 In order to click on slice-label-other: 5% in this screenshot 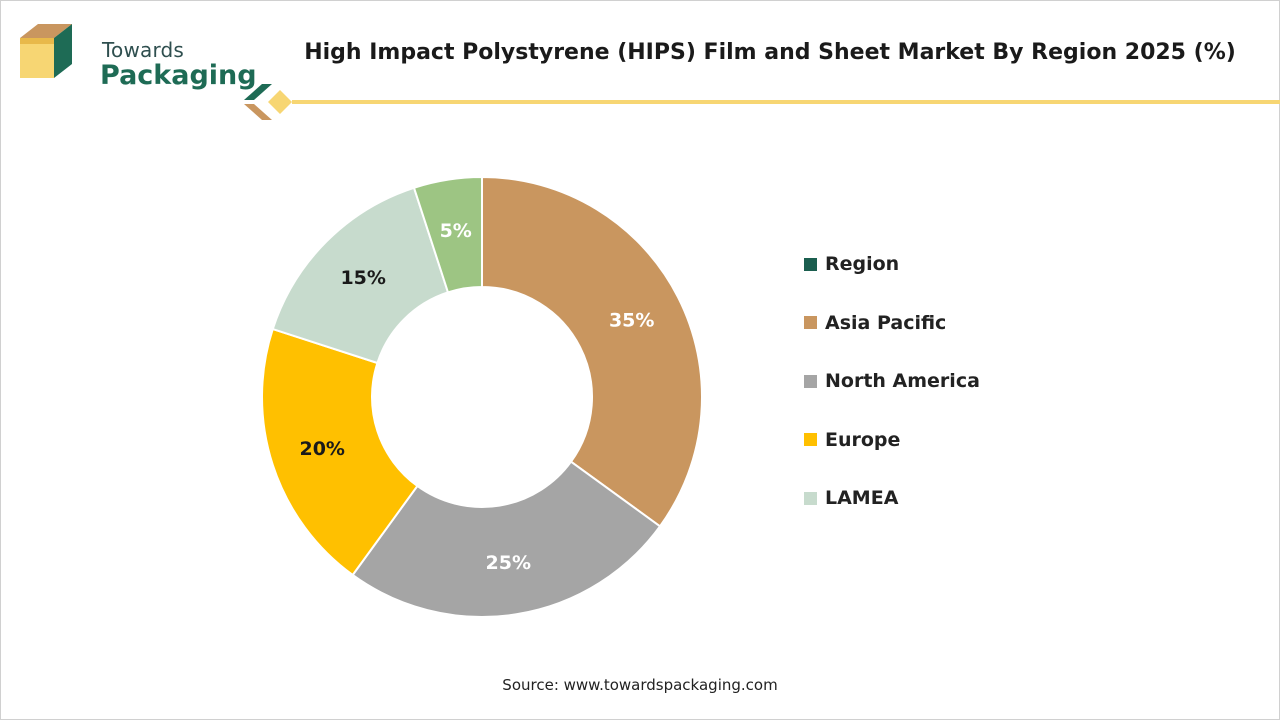, I will do `click(456, 231)`.